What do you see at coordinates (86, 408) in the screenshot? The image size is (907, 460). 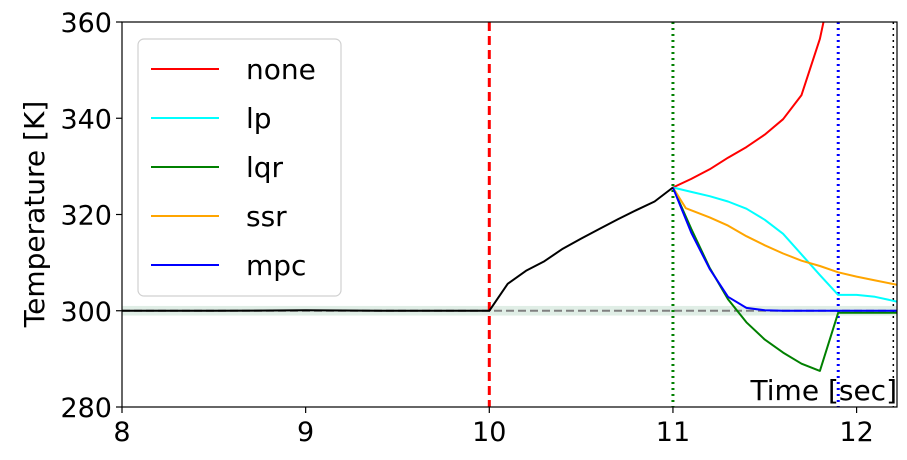 I see `y-tick-label-0: 280` at bounding box center [86, 408].